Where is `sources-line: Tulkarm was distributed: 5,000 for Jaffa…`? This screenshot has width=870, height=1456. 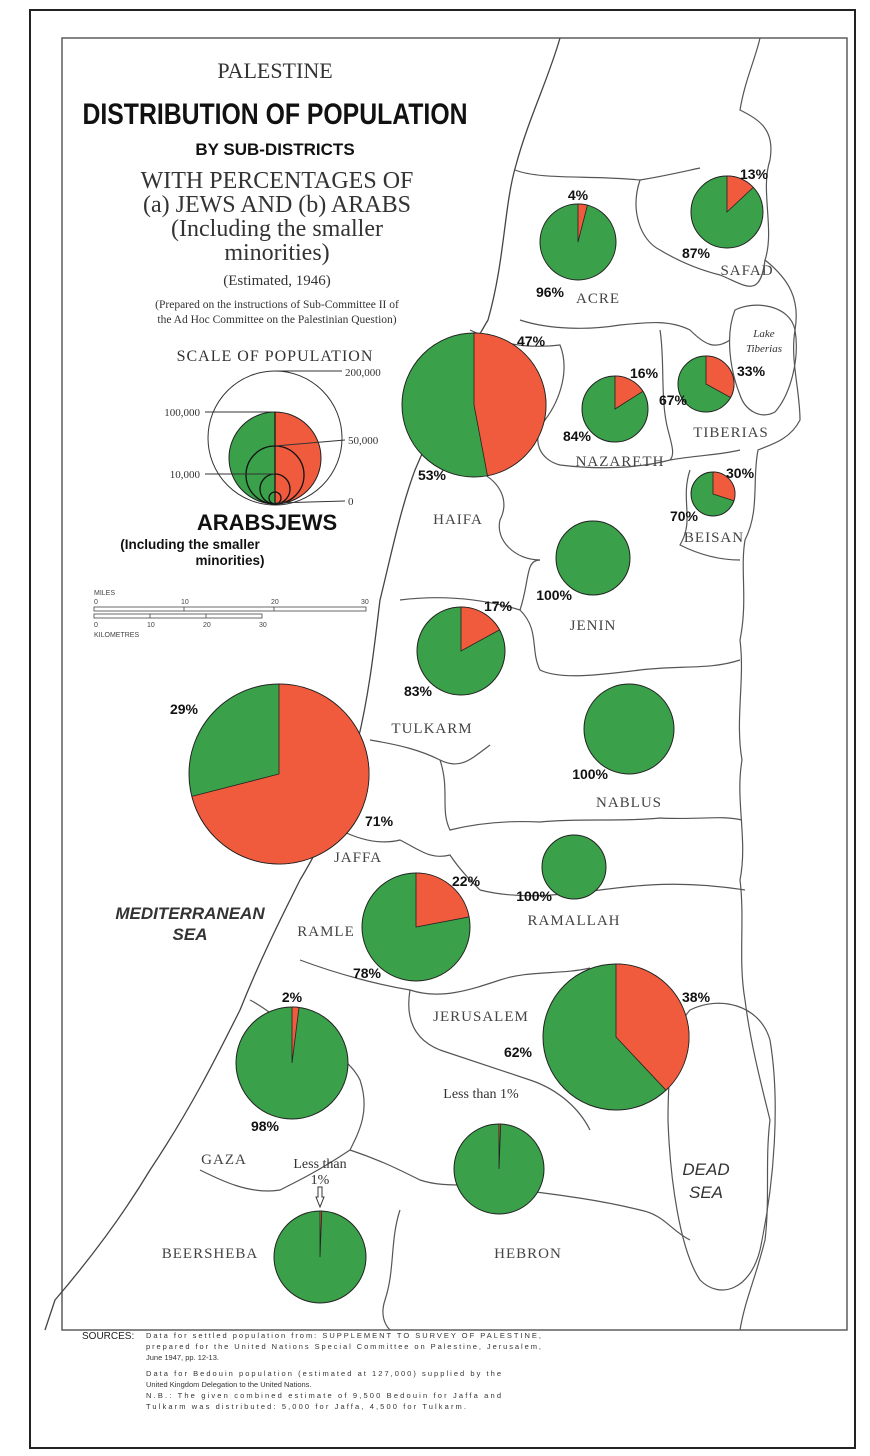
sources-line: Tulkarm was distributed: 5,000 for Jaffa… is located at coordinates (306, 1406).